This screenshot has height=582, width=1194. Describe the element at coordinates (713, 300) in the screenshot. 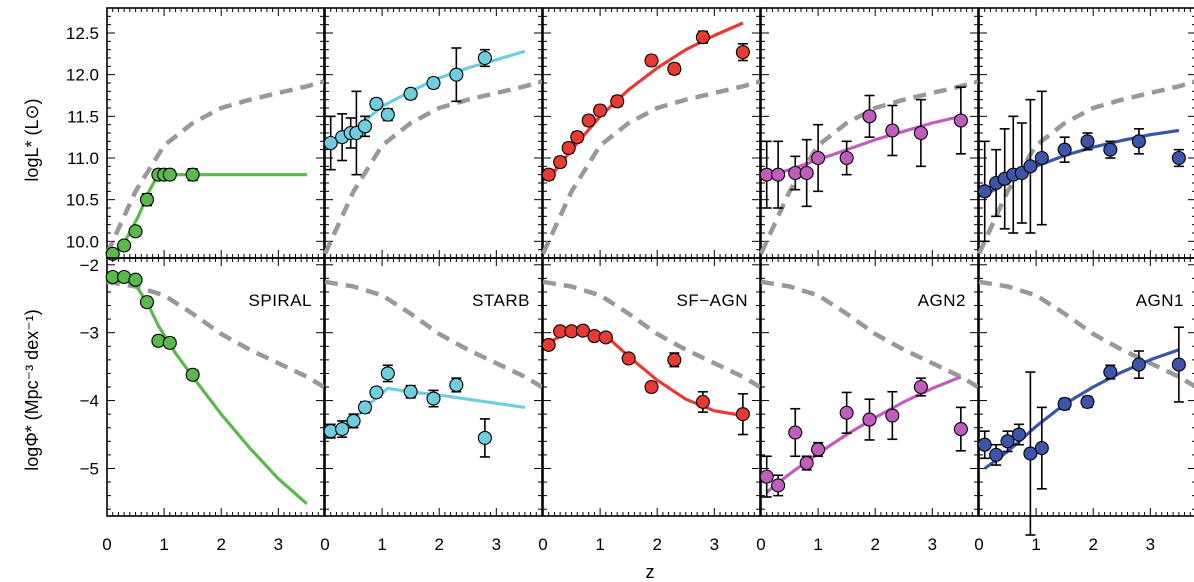

I see `panel-label-sf-agn: SF−AGN` at that location.